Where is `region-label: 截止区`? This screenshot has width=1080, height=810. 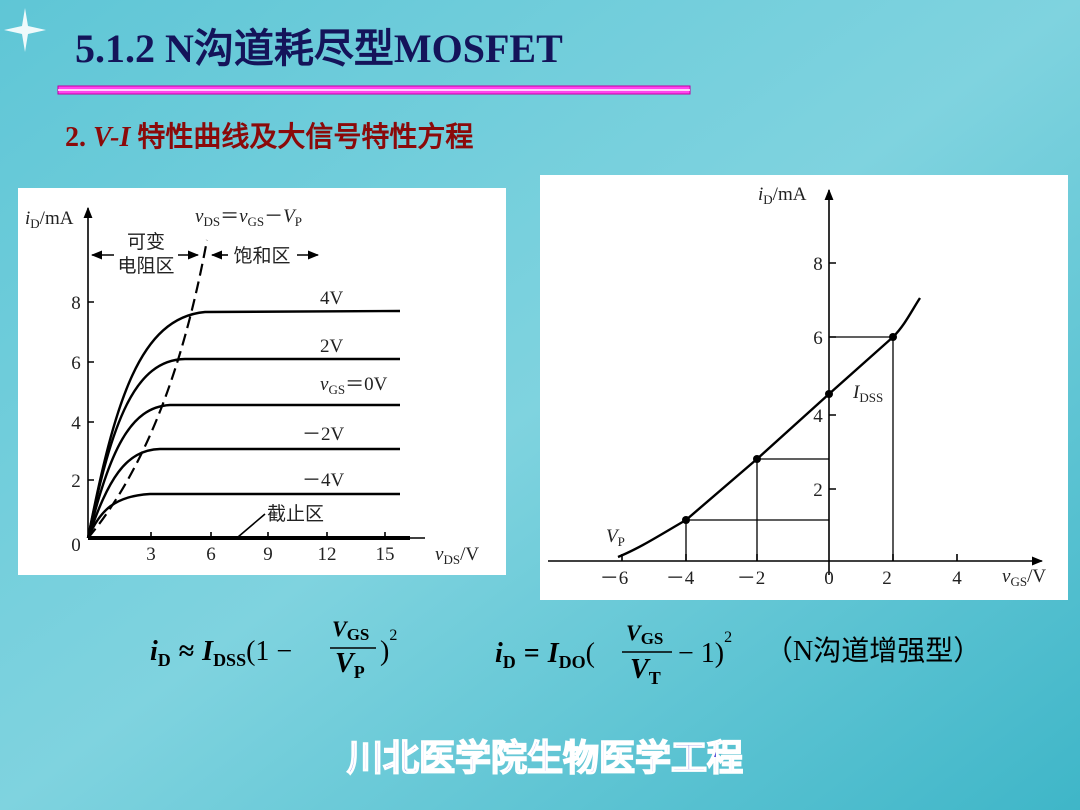
region-label: 截止区 is located at coordinates (295, 514).